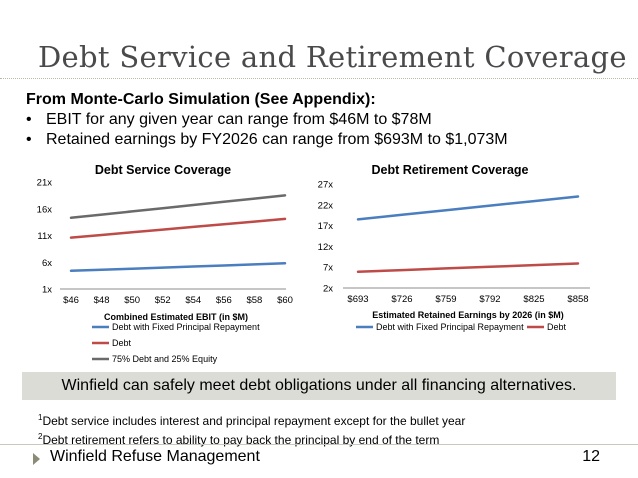 This screenshot has width=638, height=478. What do you see at coordinates (326, 185) in the screenshot?
I see `y-tick-label: 27x` at bounding box center [326, 185].